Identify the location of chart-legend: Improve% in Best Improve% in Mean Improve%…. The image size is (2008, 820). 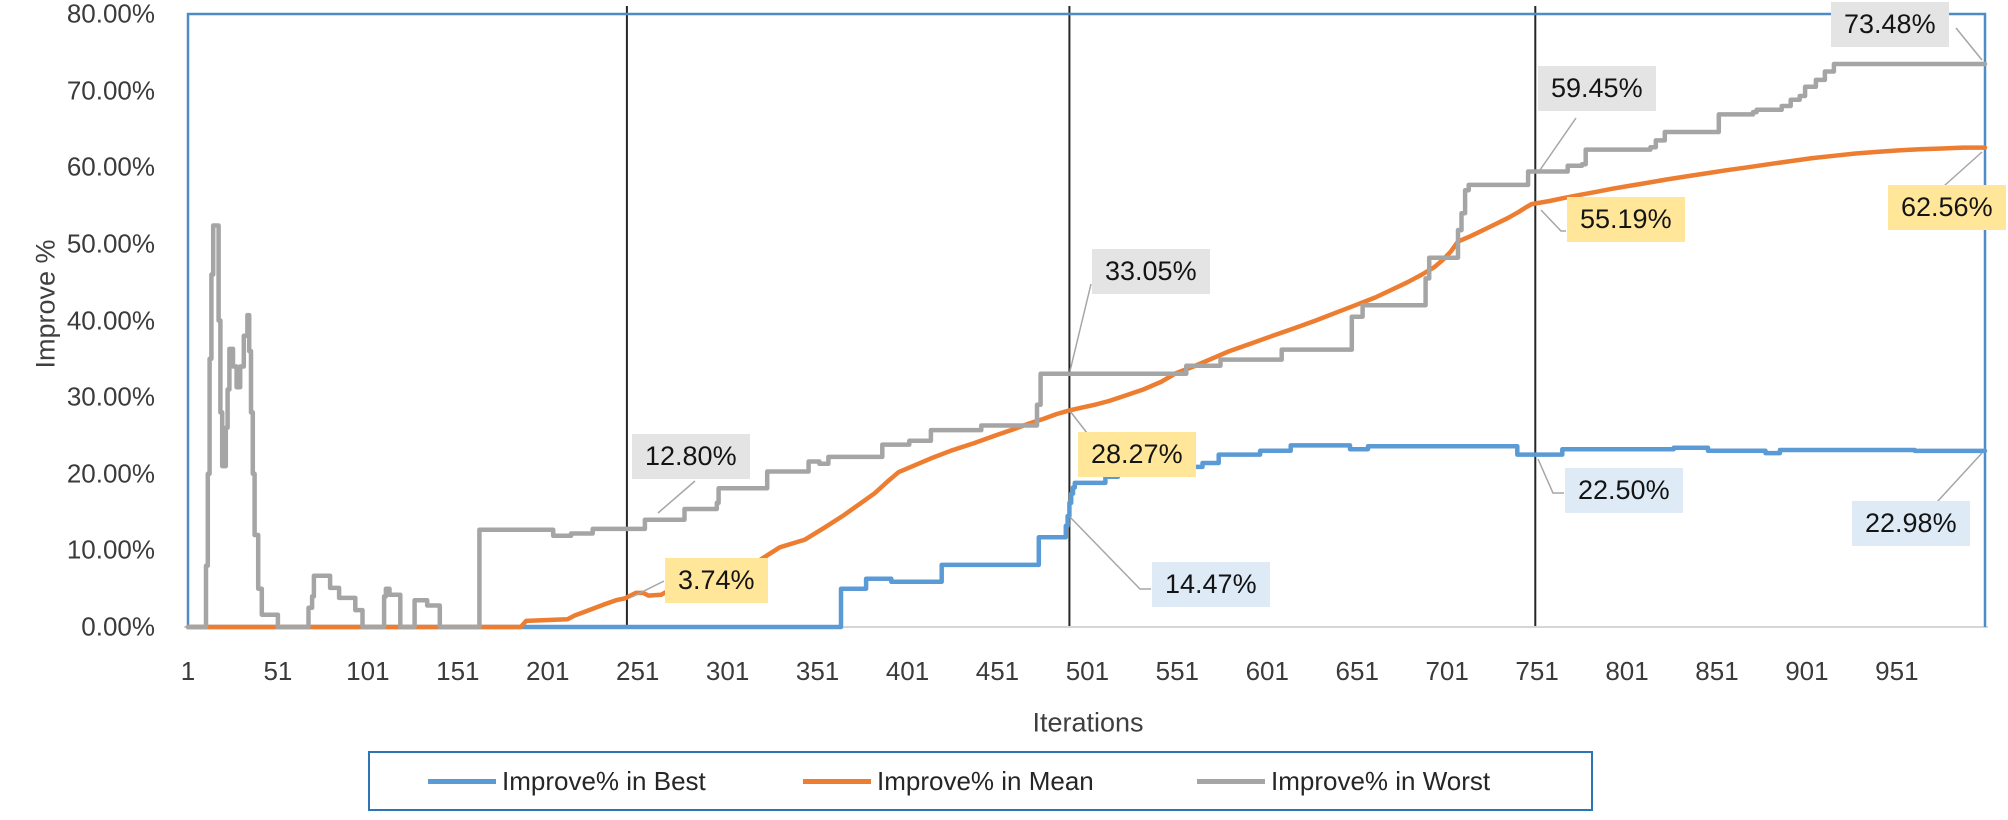
(980, 781).